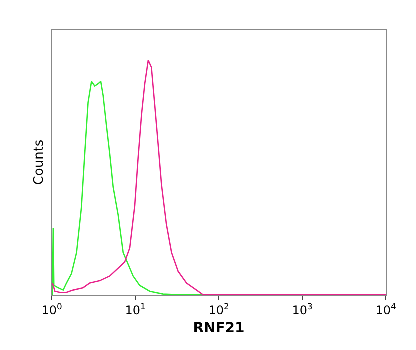 The height and width of the screenshot is (350, 416). I want to click on x-axis-title: RNF21, so click(219, 328).